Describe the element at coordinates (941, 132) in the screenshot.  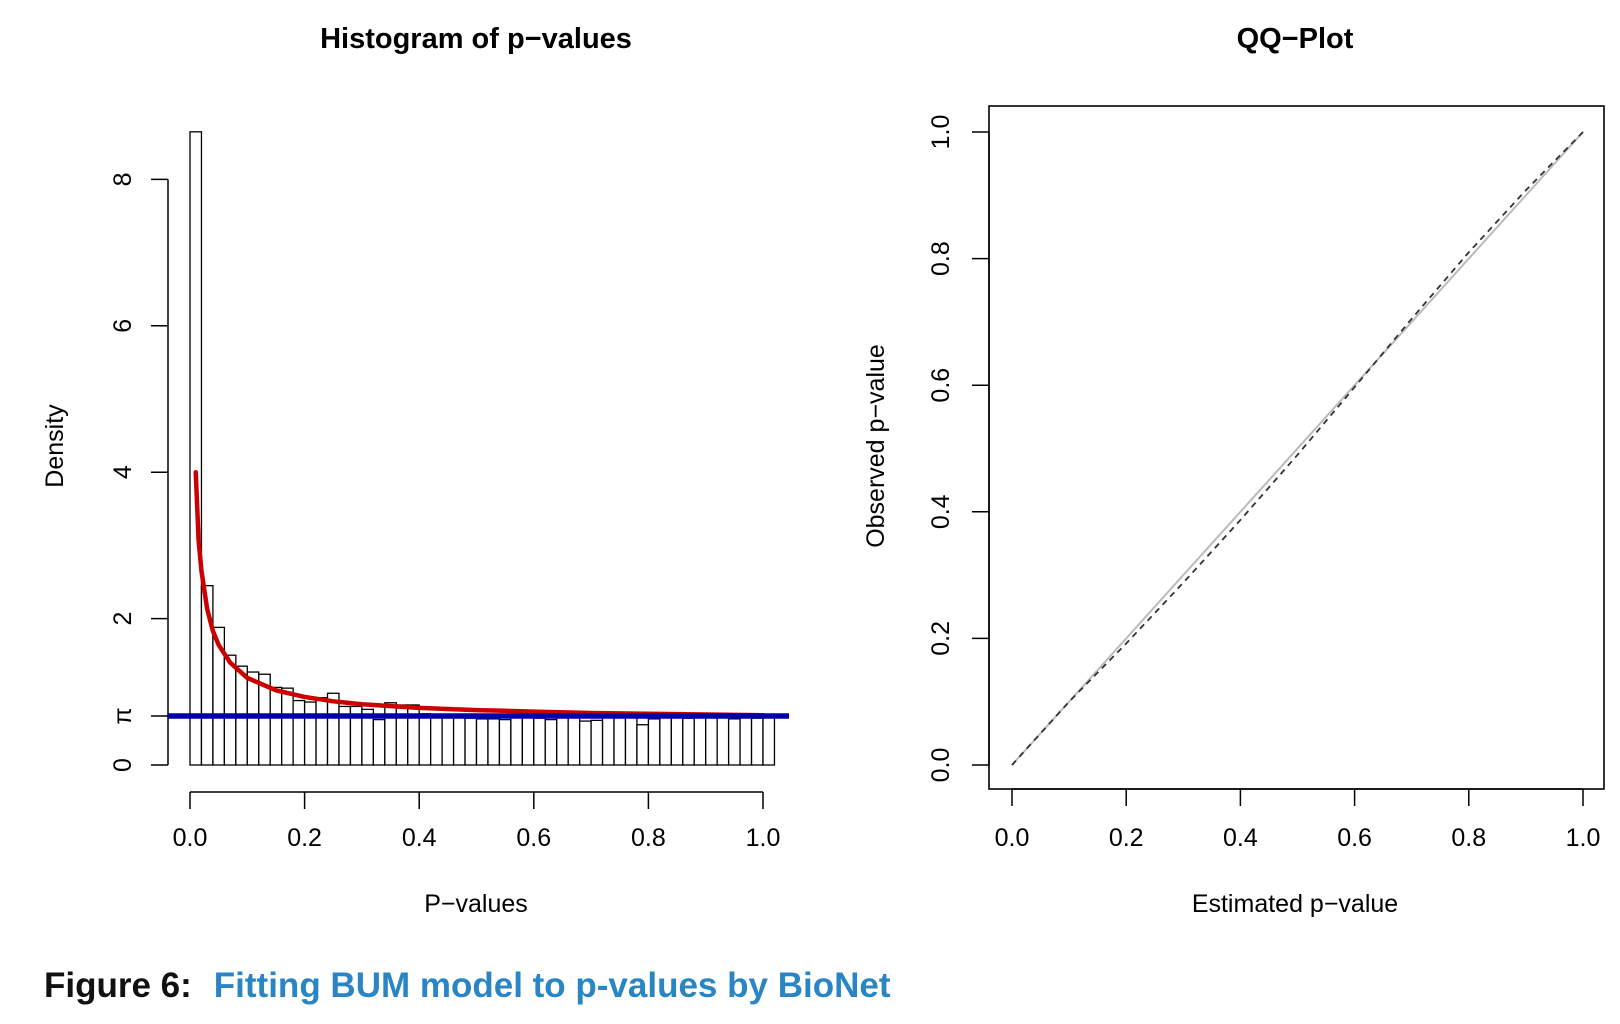
I see `qq-y-tick-label: 1.0` at that location.